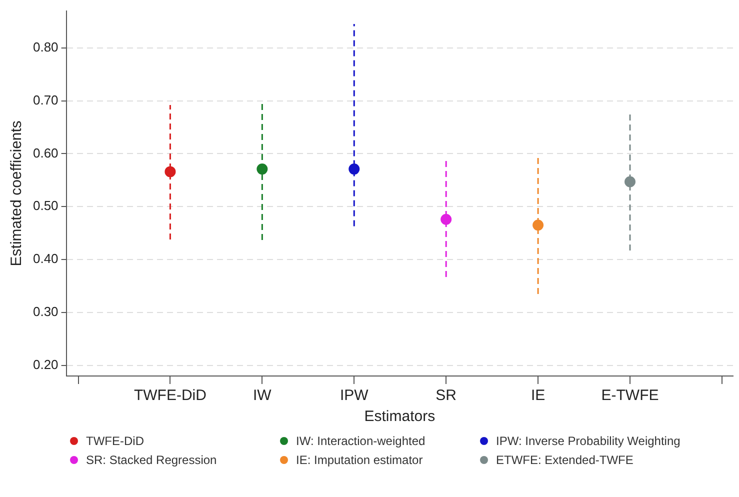 This screenshot has height=497, width=739. I want to click on legend-label: TWFE-DiD, so click(115, 441).